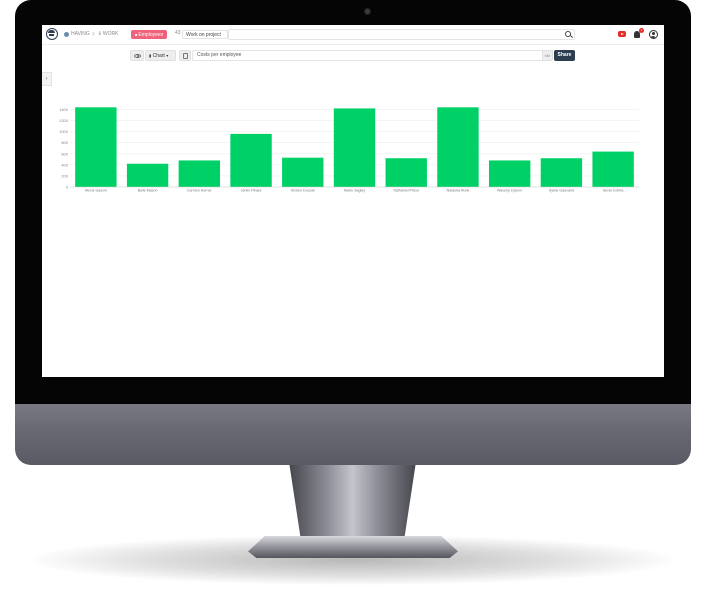 Image resolution: width=705 pixels, height=599 pixels. What do you see at coordinates (150, 55) in the screenshot?
I see `chart-icon: ▮` at bounding box center [150, 55].